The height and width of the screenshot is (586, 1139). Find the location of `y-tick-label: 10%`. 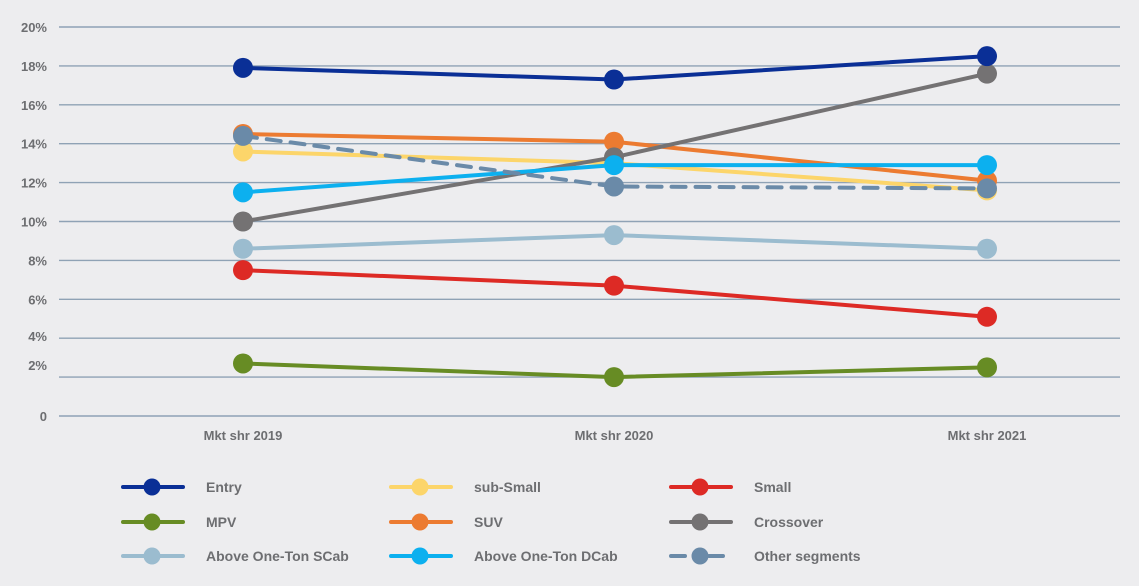

y-tick-label: 10% is located at coordinates (34, 222).